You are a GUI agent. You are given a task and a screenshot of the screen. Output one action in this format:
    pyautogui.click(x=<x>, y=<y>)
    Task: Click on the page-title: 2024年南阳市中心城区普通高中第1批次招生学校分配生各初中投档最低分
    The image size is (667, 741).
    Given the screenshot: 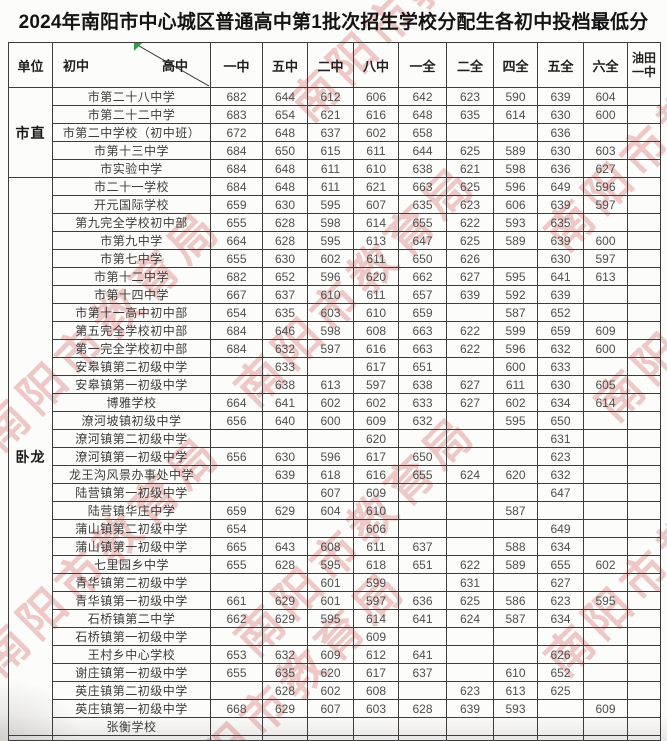 What is the action you would take?
    pyautogui.click(x=333, y=22)
    